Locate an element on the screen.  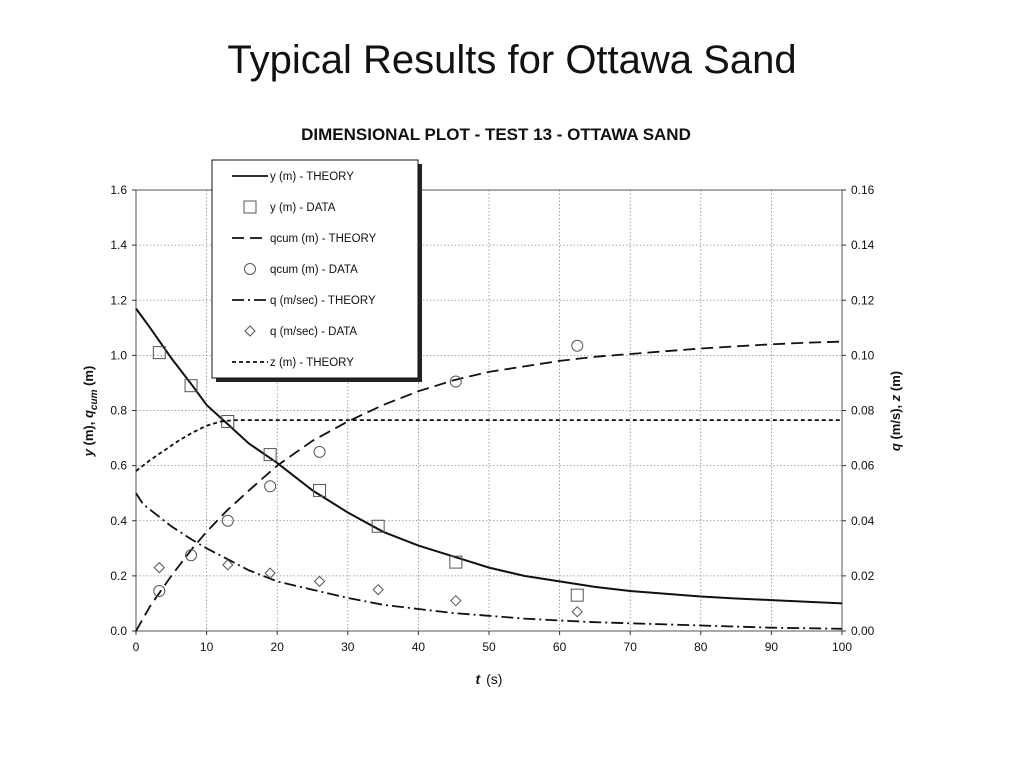
x-tick-label: 0 is located at coordinates (136, 647).